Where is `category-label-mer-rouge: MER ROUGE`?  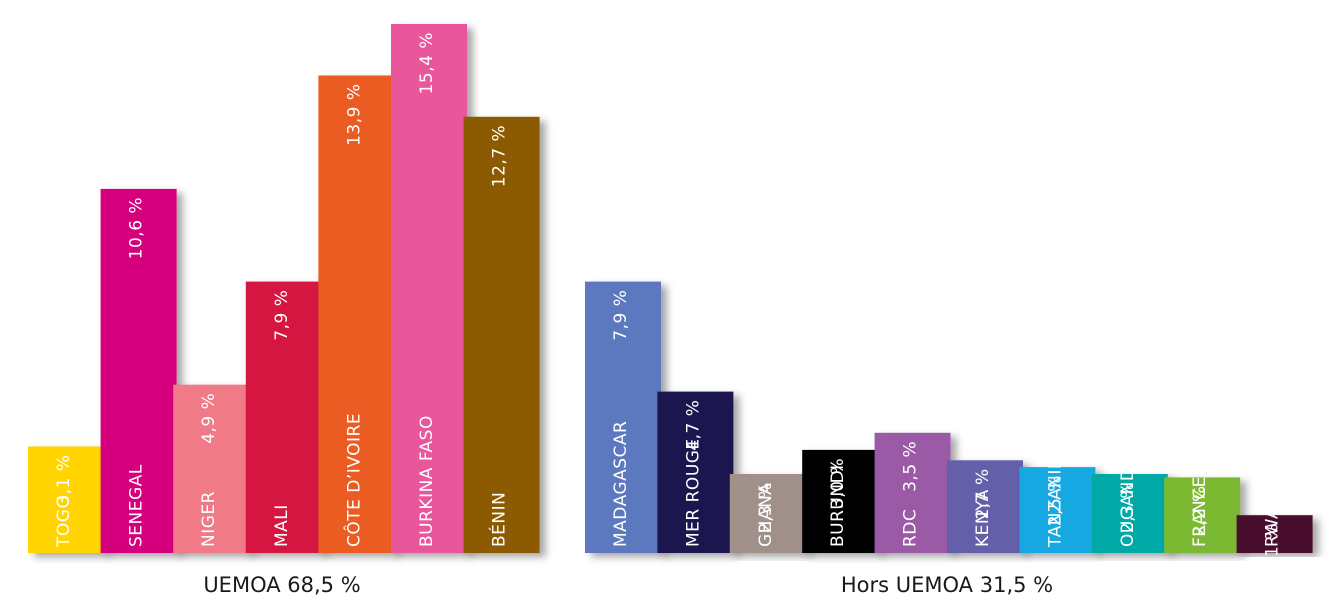
category-label-mer-rouge: MER ROUGE is located at coordinates (693, 492).